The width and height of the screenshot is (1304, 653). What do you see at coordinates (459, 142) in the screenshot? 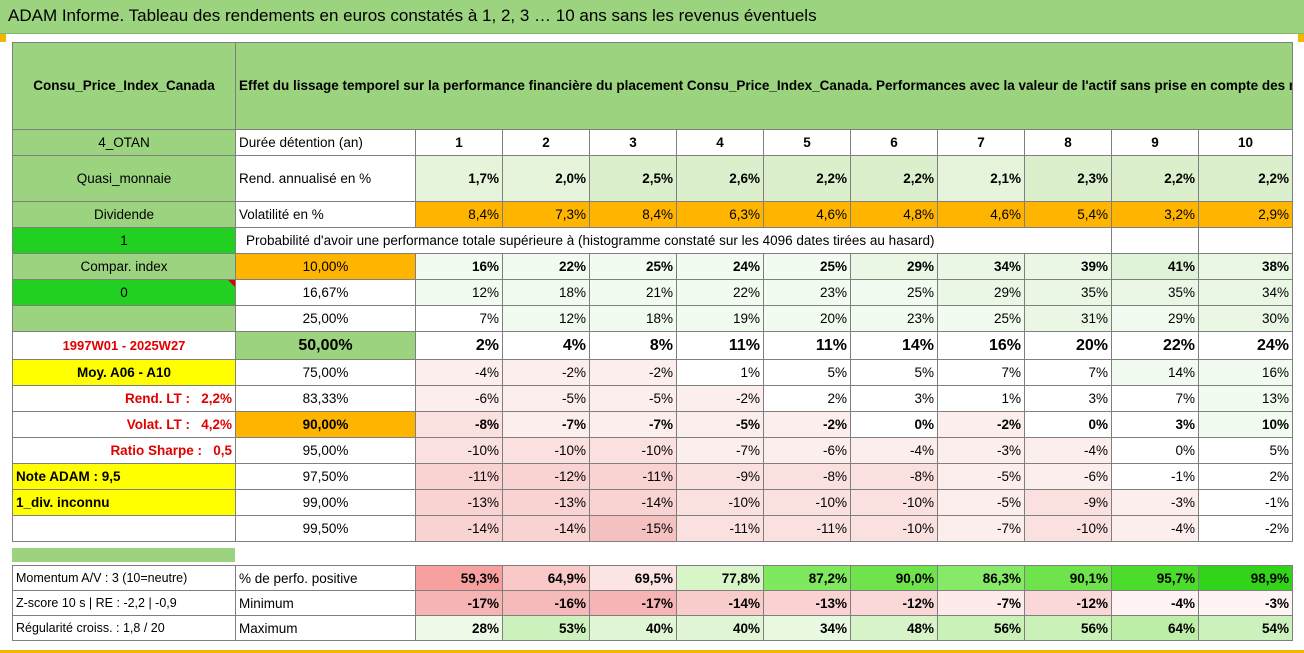
I see `year-cell: 1` at bounding box center [459, 142].